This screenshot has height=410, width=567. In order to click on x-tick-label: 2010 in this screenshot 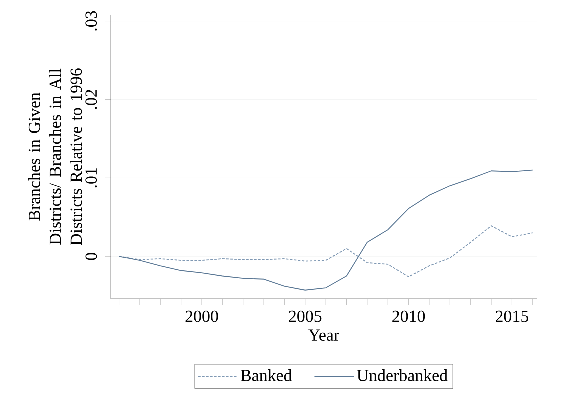, I will do `click(409, 316)`.